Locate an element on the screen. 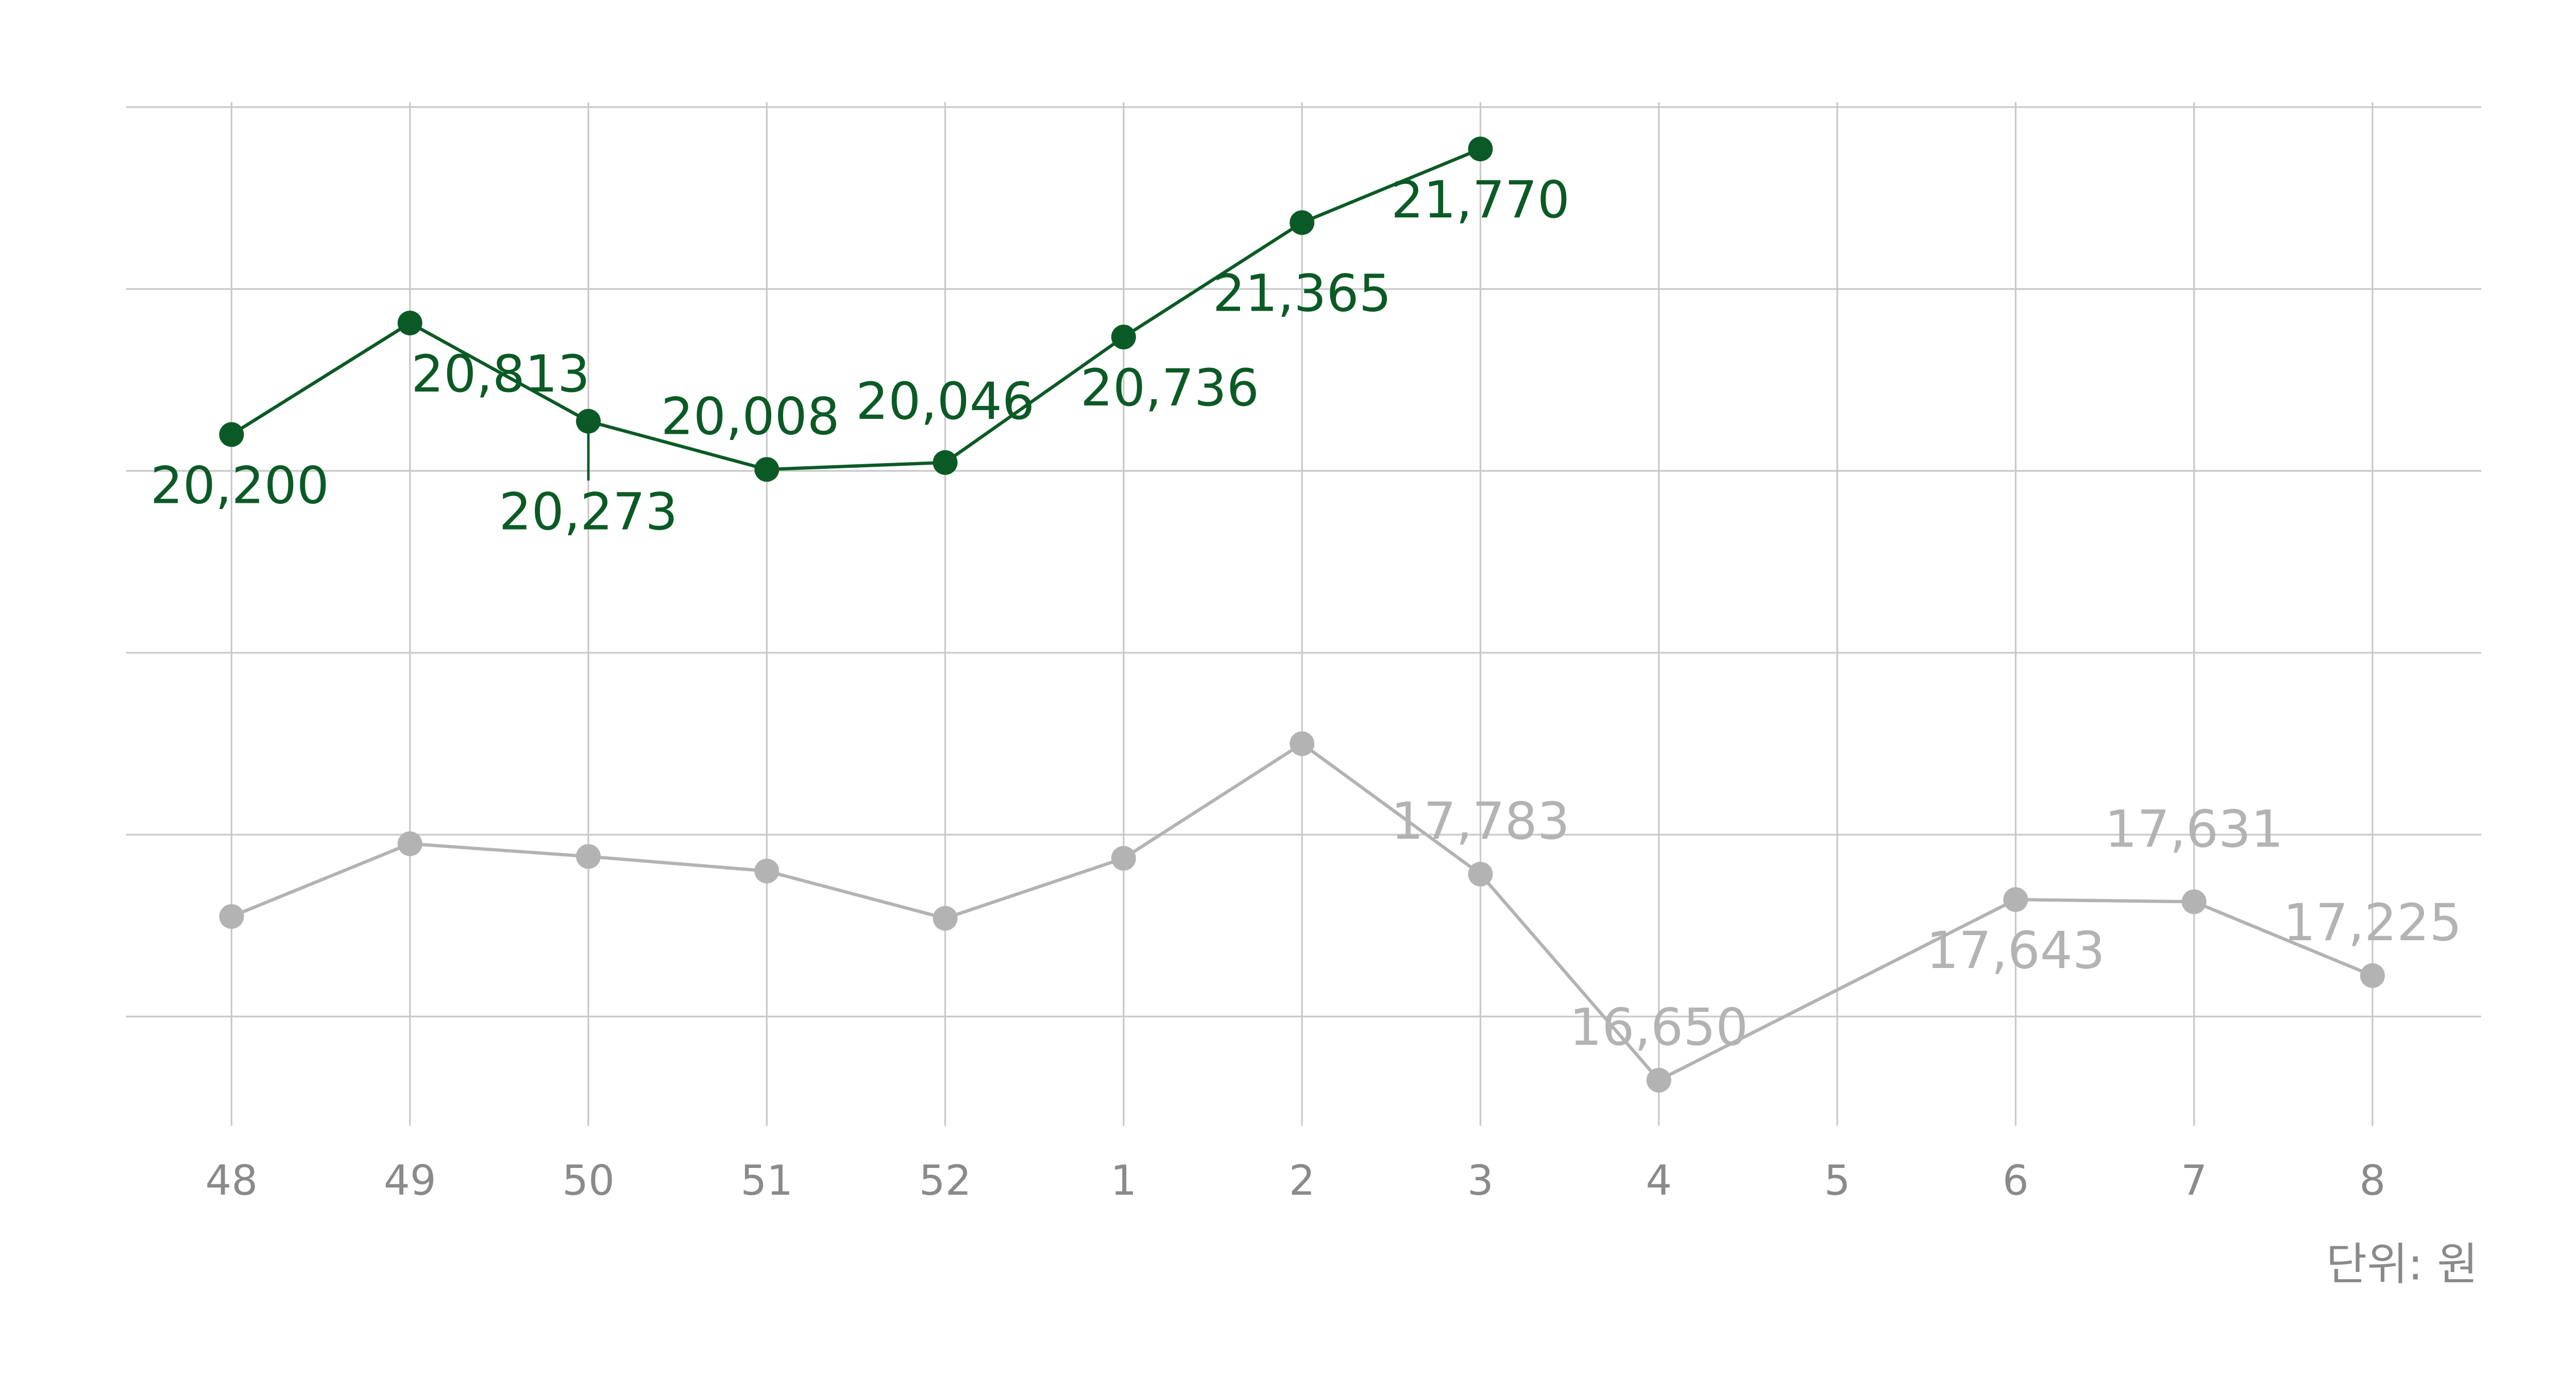 This screenshot has width=2576, height=1391. data-label: 17,783 is located at coordinates (1480, 821).